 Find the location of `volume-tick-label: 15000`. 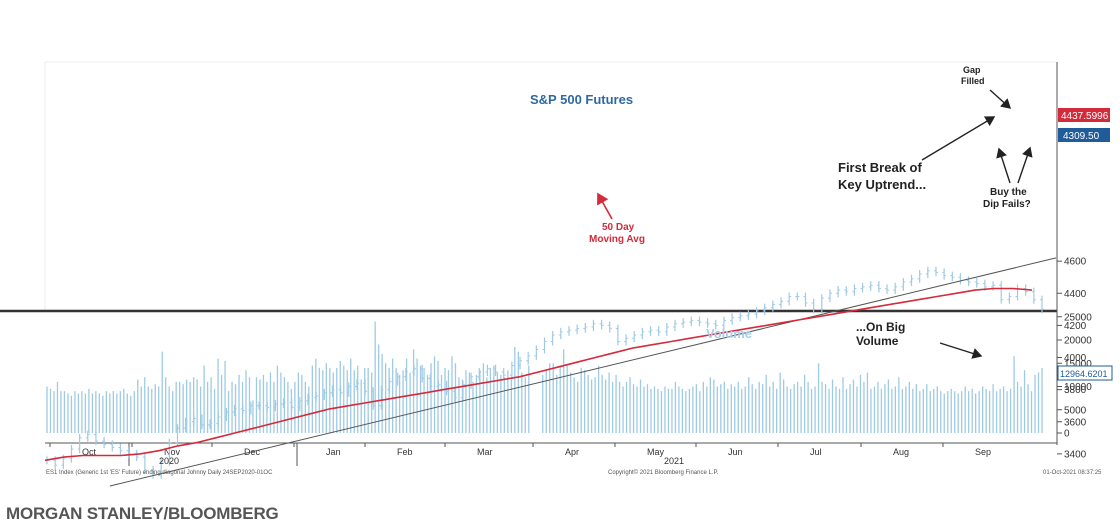

volume-tick-label: 15000 is located at coordinates (1078, 364).